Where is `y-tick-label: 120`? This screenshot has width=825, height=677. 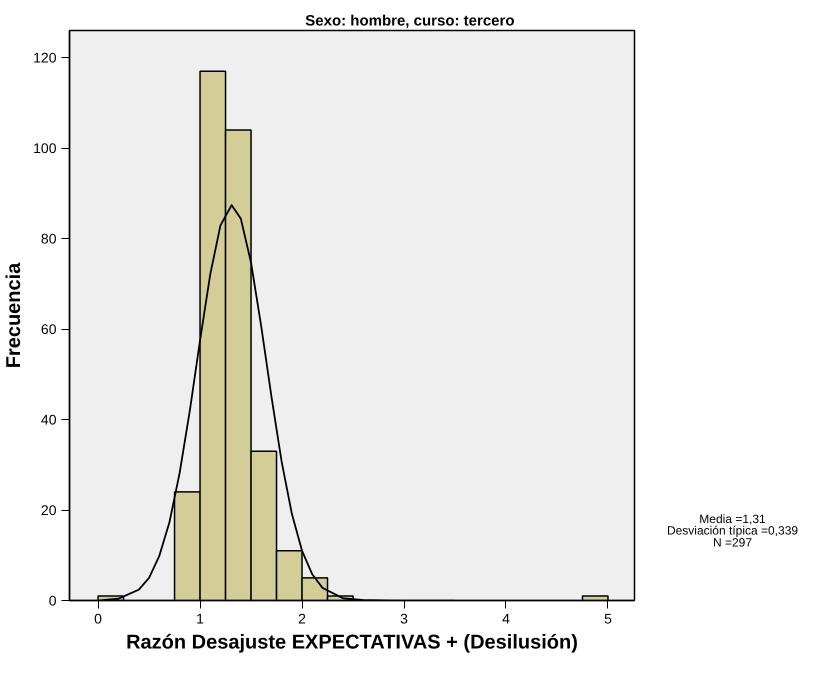 y-tick-label: 120 is located at coordinates (45, 58).